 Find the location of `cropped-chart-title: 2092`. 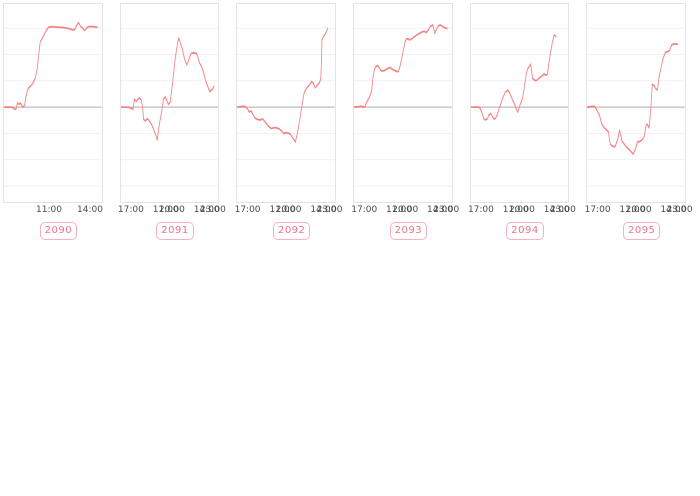

cropped-chart-title: 2092 is located at coordinates (291, 1).